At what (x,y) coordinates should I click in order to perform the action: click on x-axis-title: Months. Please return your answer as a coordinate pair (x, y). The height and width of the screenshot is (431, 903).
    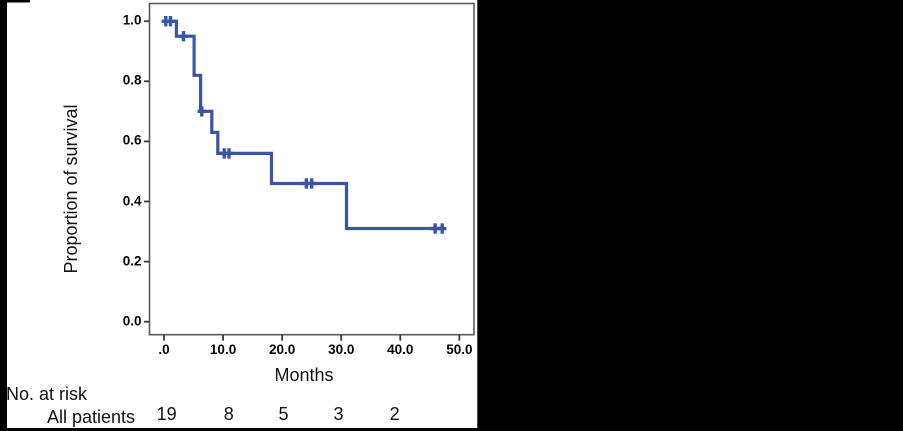
    Looking at the image, I should click on (304, 375).